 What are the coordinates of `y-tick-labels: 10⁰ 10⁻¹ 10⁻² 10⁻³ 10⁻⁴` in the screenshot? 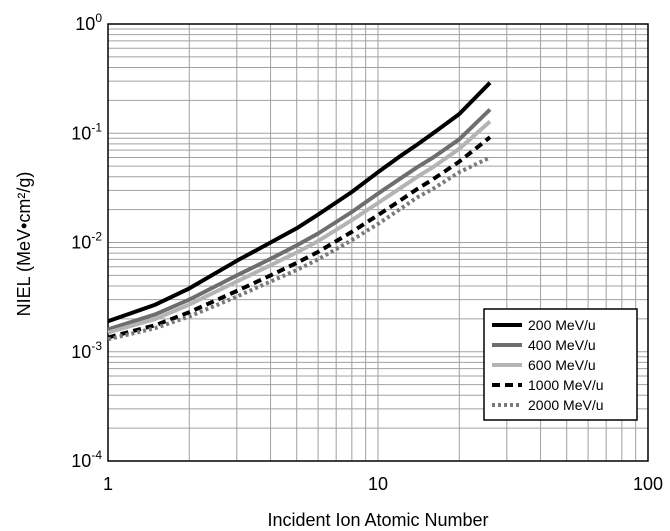 It's located at (86, 241).